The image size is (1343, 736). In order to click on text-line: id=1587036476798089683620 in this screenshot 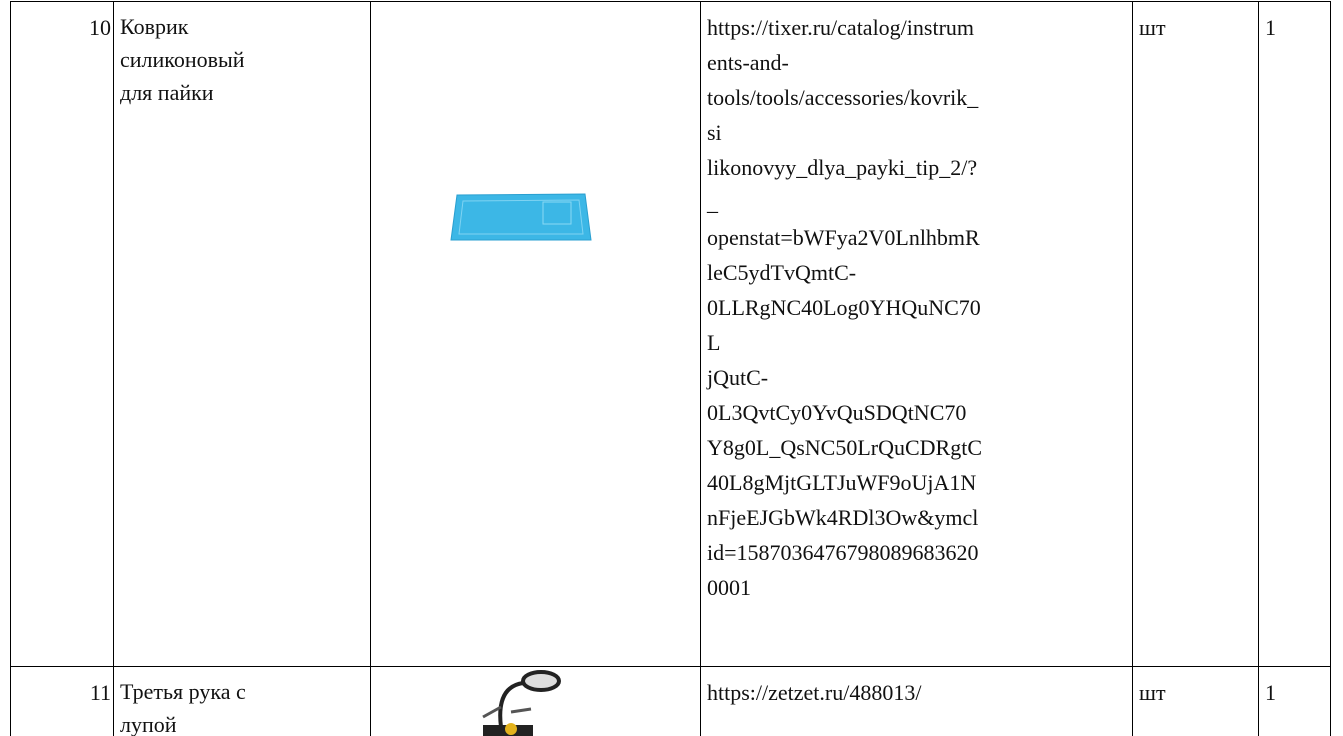, I will do `click(843, 552)`.